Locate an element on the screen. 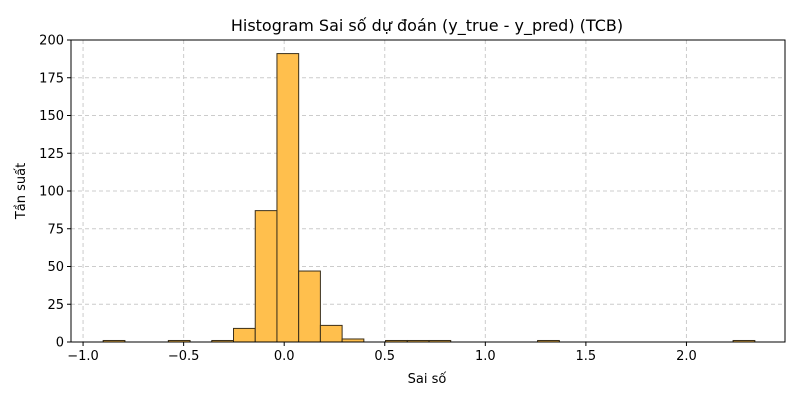 The width and height of the screenshot is (800, 400). y-tick-label-5: 125 is located at coordinates (51, 154).